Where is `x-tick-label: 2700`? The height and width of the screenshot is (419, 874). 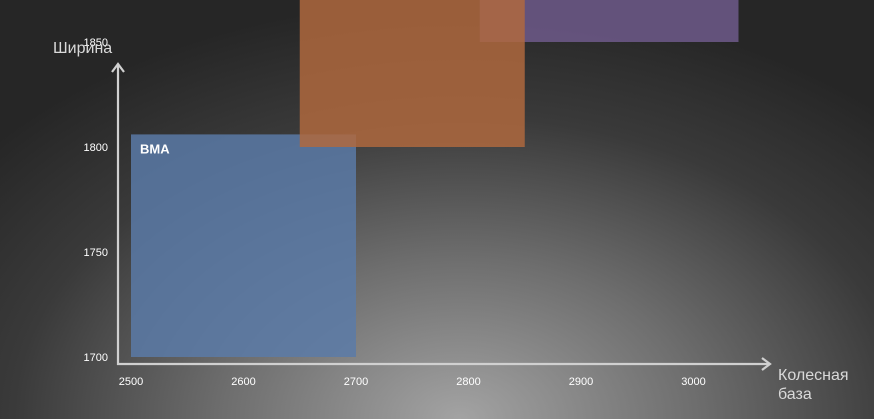
x-tick-label: 2700 is located at coordinates (356, 382).